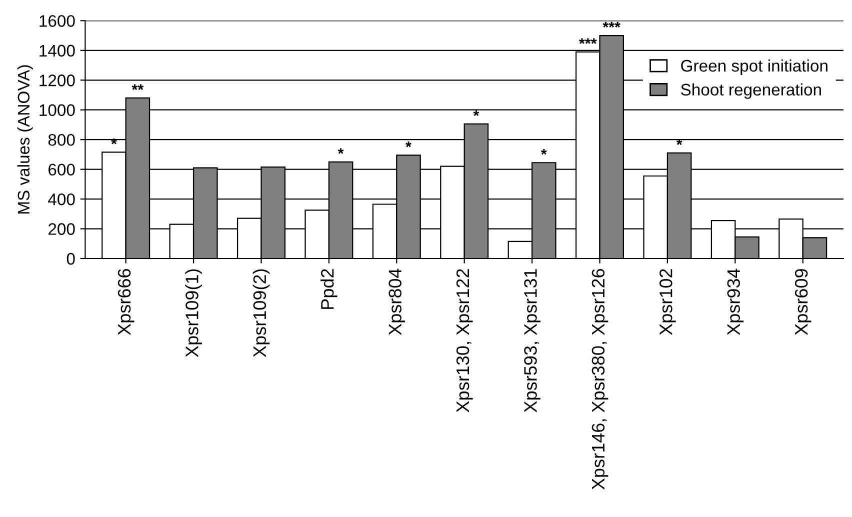 The image size is (852, 517). What do you see at coordinates (803, 302) in the screenshot?
I see `x-tick-label: Xpsr609` at bounding box center [803, 302].